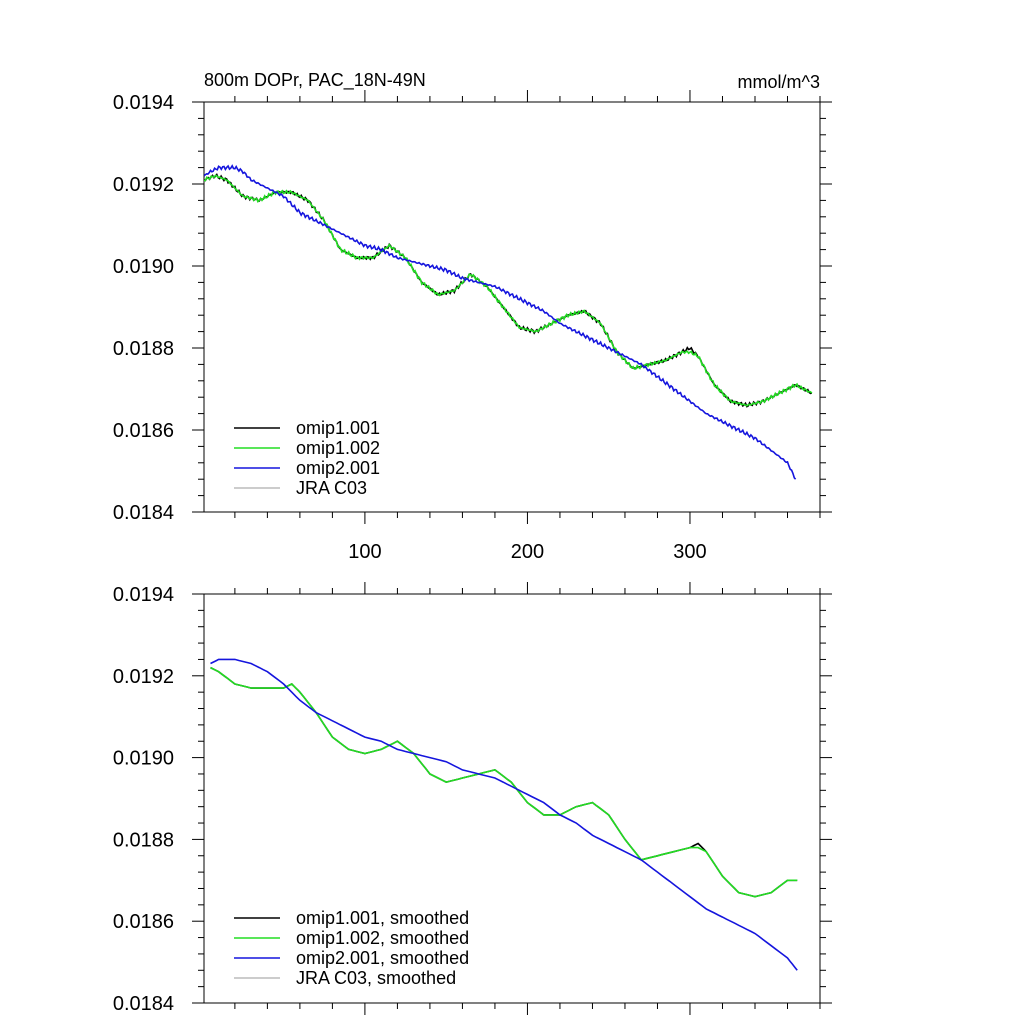 The image size is (1024, 1024). What do you see at coordinates (689, 552) in the screenshot?
I see `x-tick-label: 300` at bounding box center [689, 552].